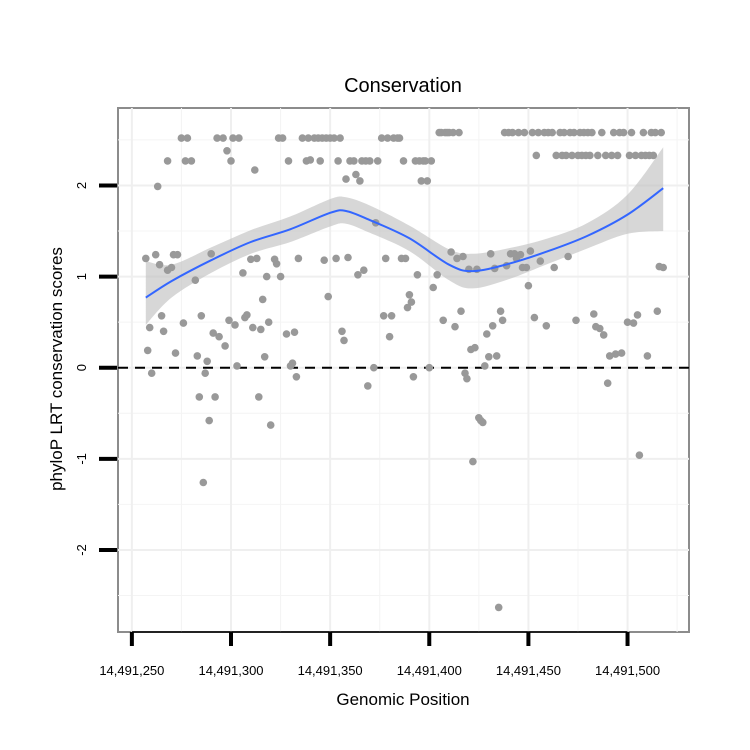 The height and width of the screenshot is (750, 750). Describe the element at coordinates (403, 86) in the screenshot. I see `chart-title: Conservation` at that location.